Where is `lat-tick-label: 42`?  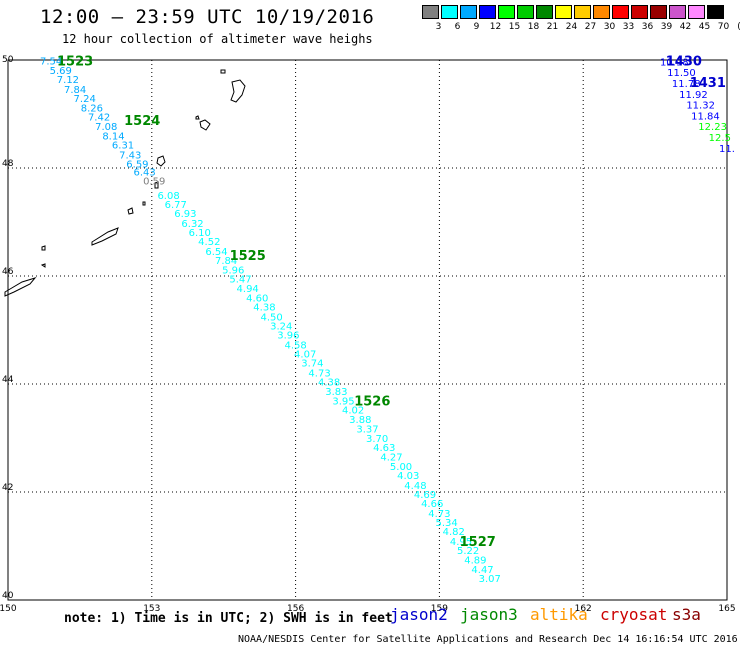
lat-tick-label: 42 is located at coordinates (7, 488).